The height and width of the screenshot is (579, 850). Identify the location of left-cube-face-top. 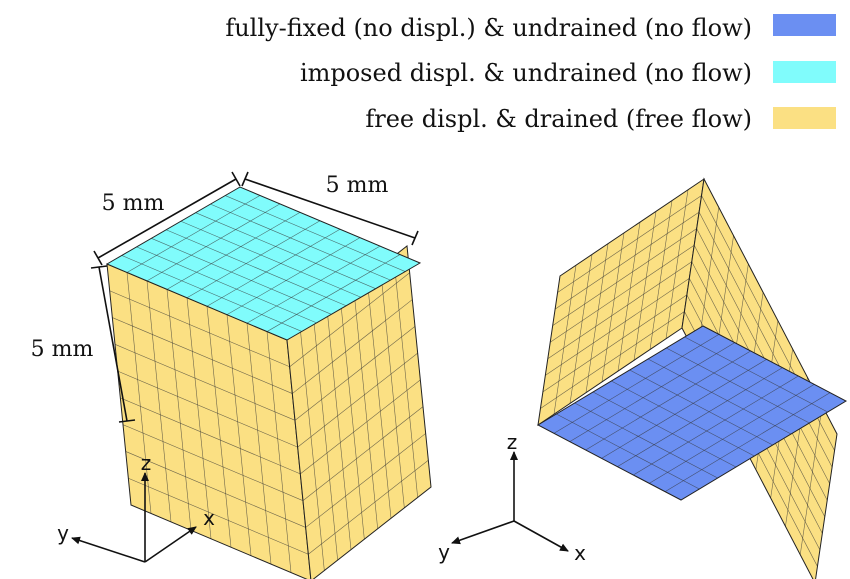
(263, 263).